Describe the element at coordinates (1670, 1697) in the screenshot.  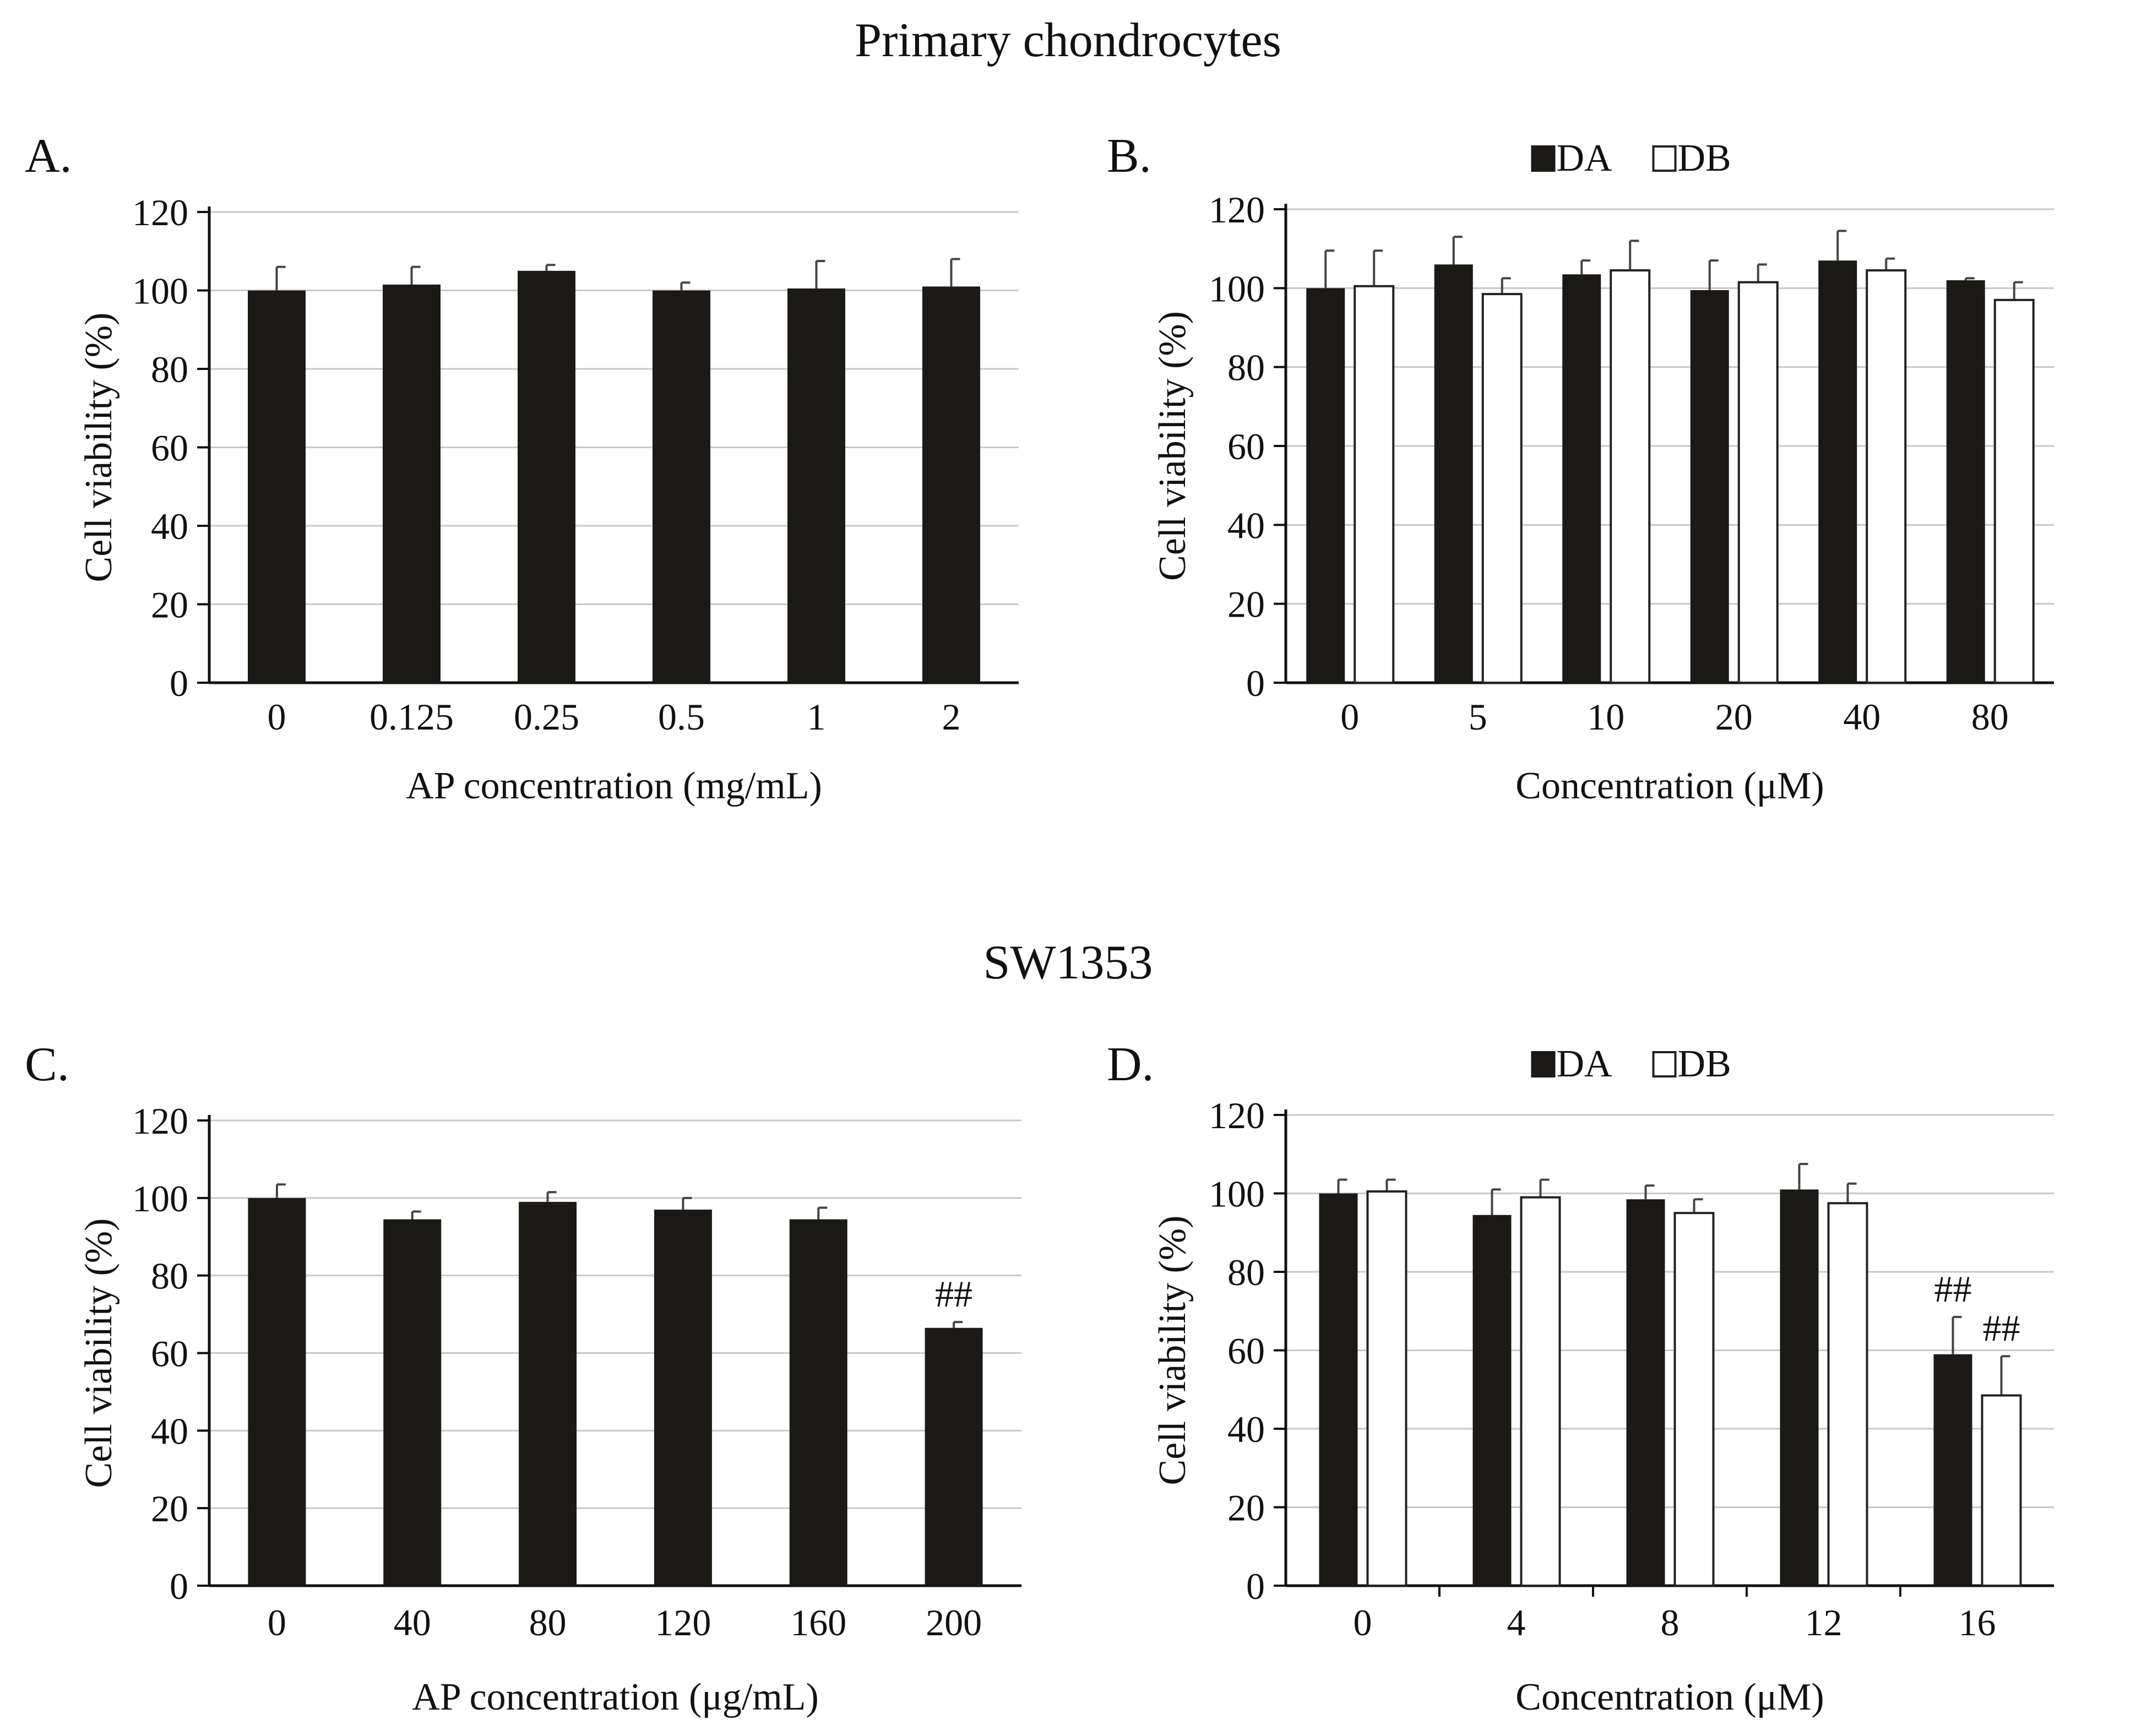
I see `x-axis-title-d: Concentration (μM)` at that location.